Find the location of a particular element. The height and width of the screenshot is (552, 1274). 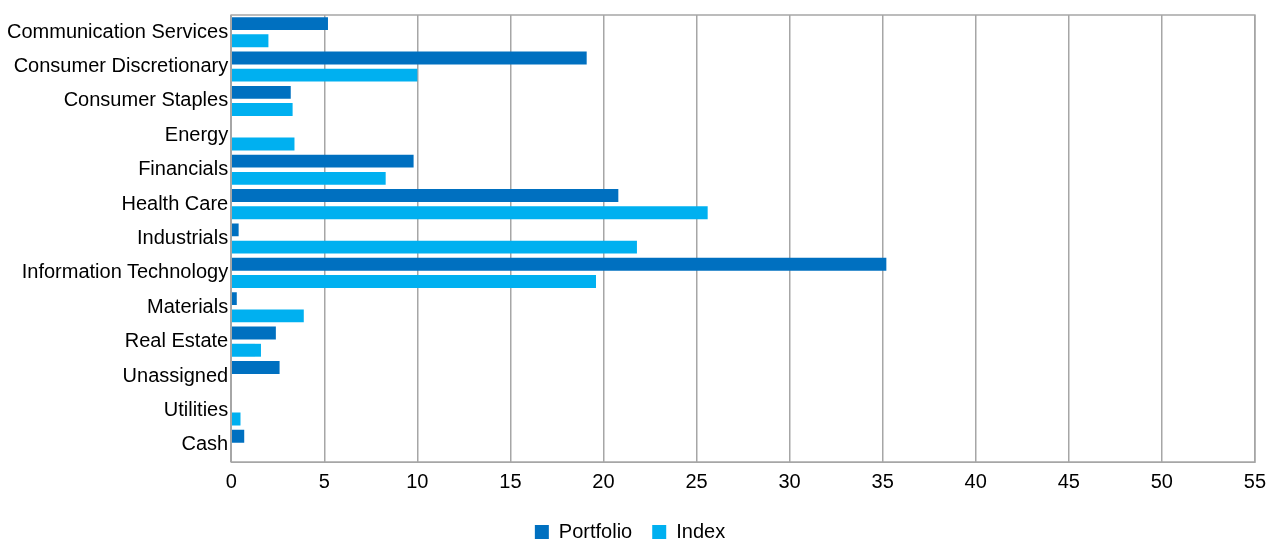

x-tick-label: 40 is located at coordinates (975, 480).